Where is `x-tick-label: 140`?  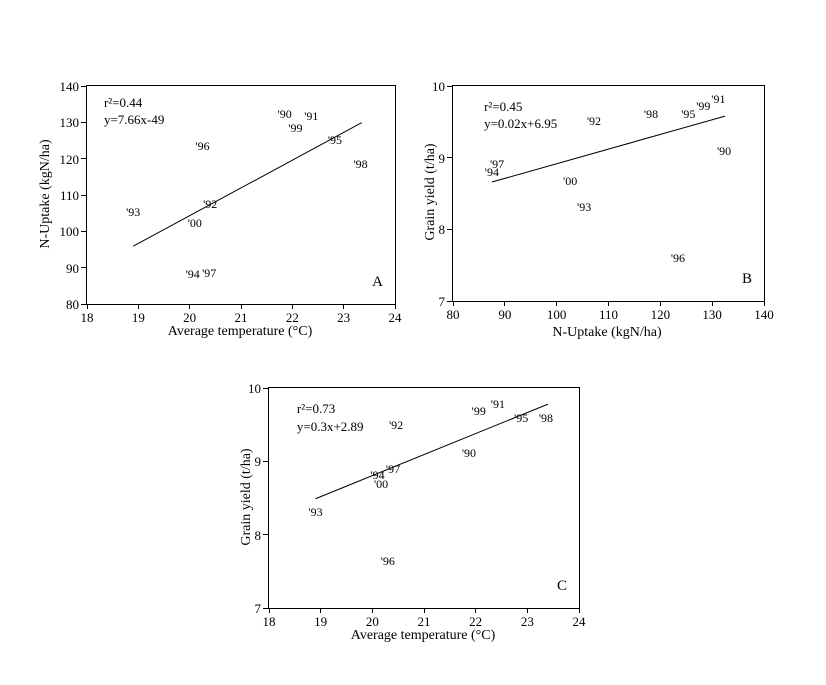 x-tick-label: 140 is located at coordinates (764, 314).